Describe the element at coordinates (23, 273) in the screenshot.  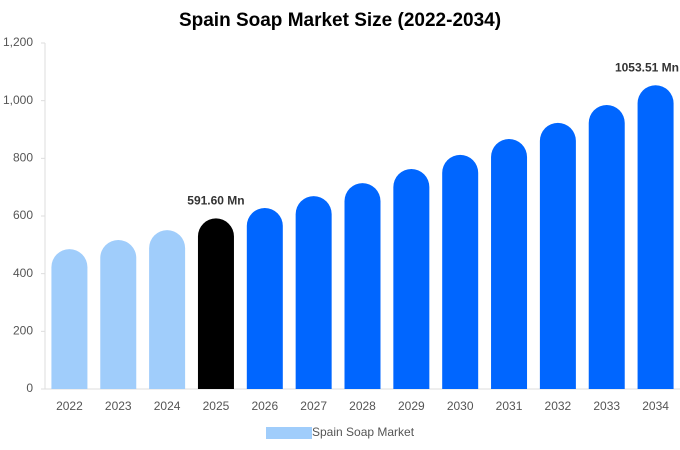
I see `y-tick-label: 400` at that location.